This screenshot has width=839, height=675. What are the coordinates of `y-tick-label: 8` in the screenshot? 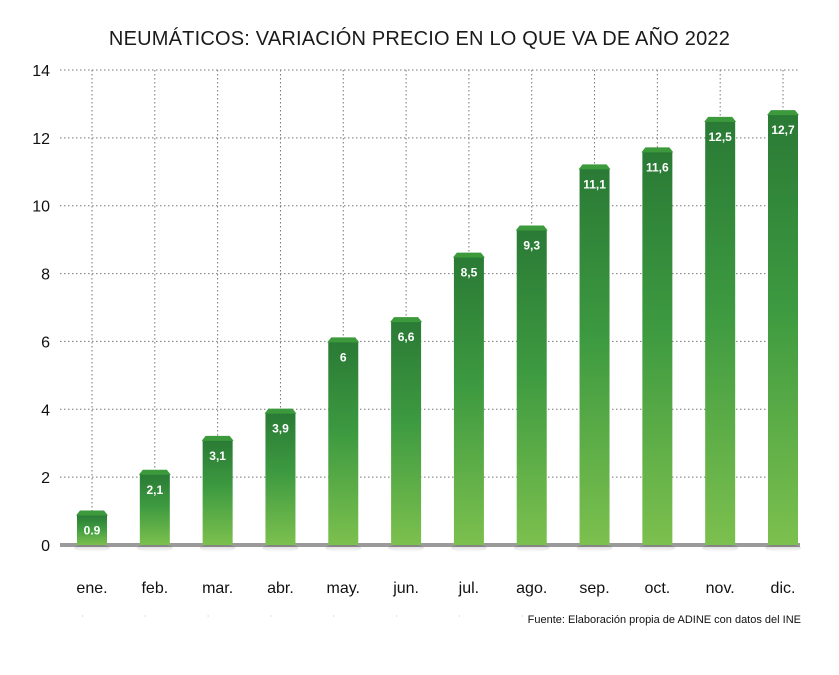 It's located at (45, 275).